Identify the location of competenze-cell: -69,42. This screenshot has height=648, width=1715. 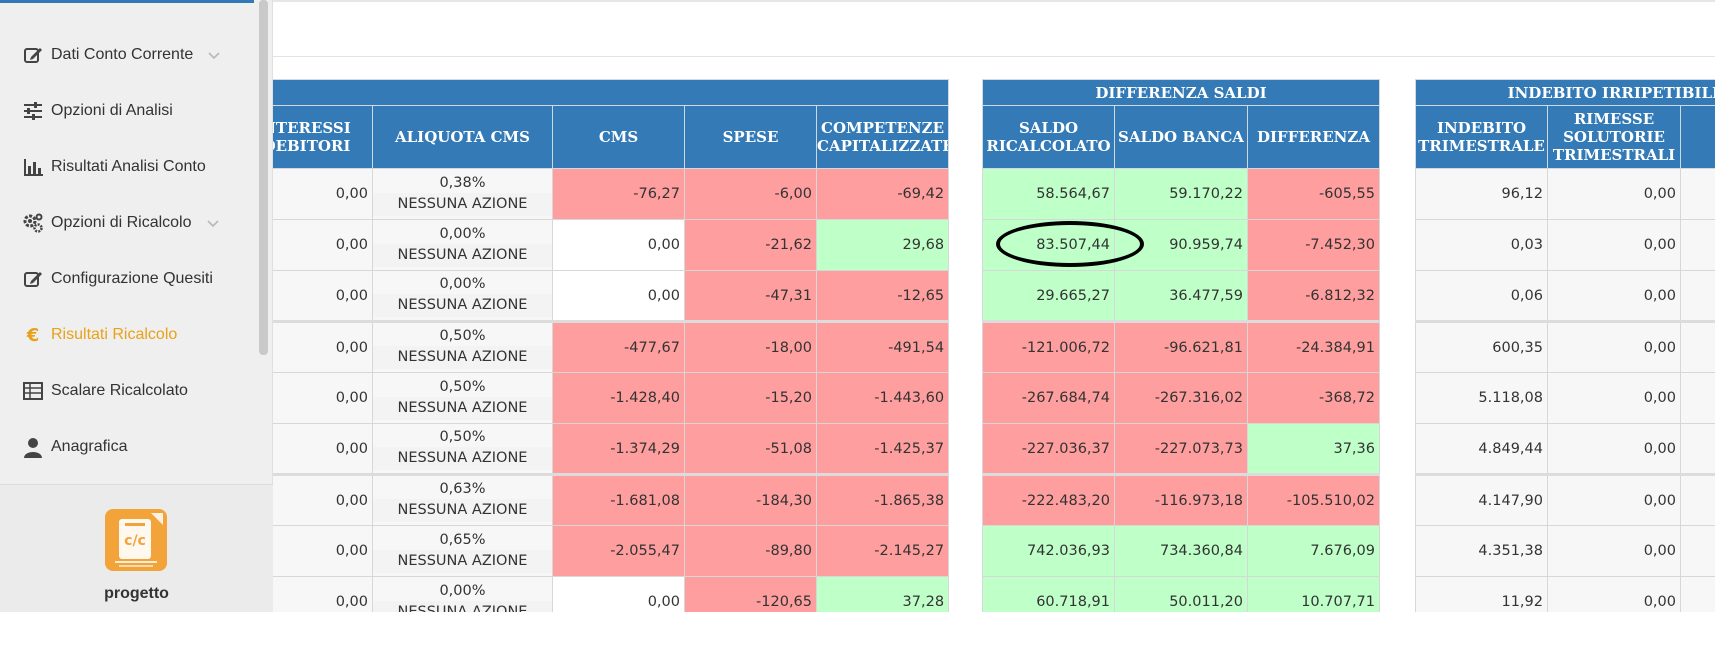
(882, 194).